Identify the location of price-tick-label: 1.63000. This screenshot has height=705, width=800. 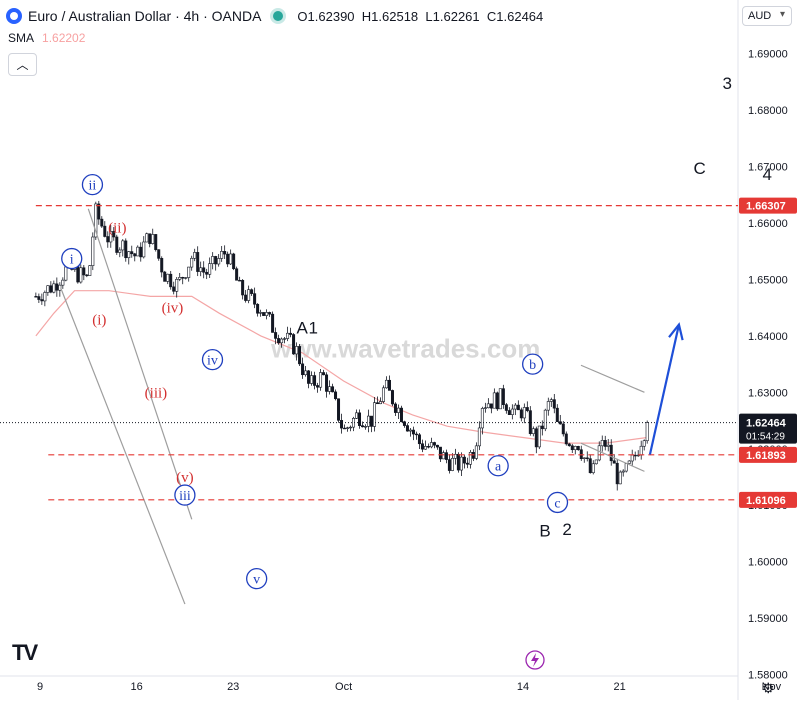
(768, 393).